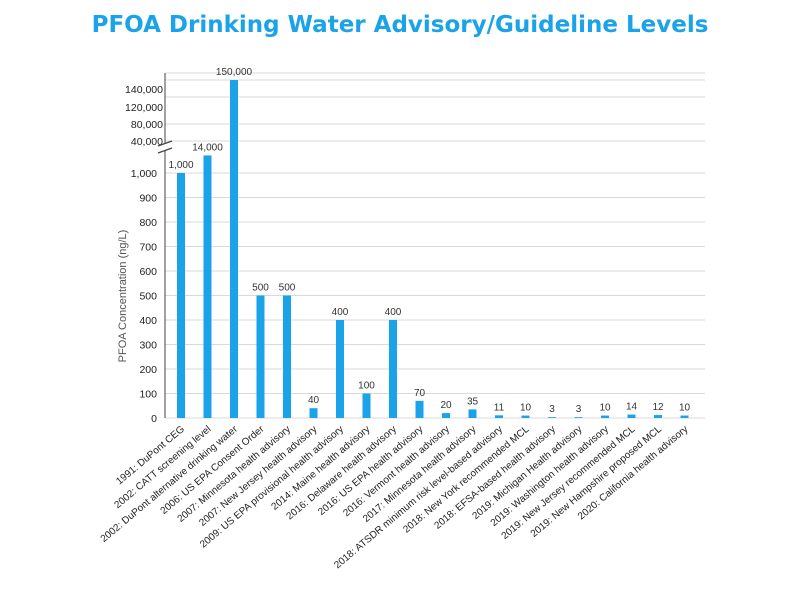 This screenshot has height=599, width=800. What do you see at coordinates (144, 174) in the screenshot?
I see `y-tick-label: 1,000` at bounding box center [144, 174].